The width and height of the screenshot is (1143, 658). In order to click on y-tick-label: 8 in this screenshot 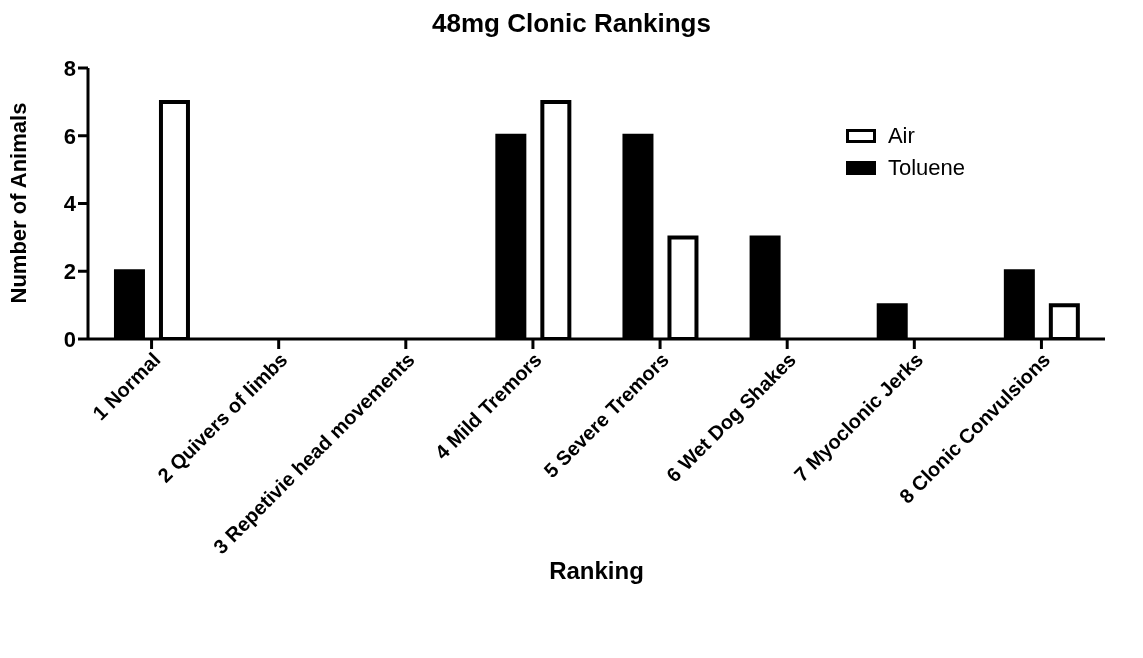, I will do `click(69, 68)`.